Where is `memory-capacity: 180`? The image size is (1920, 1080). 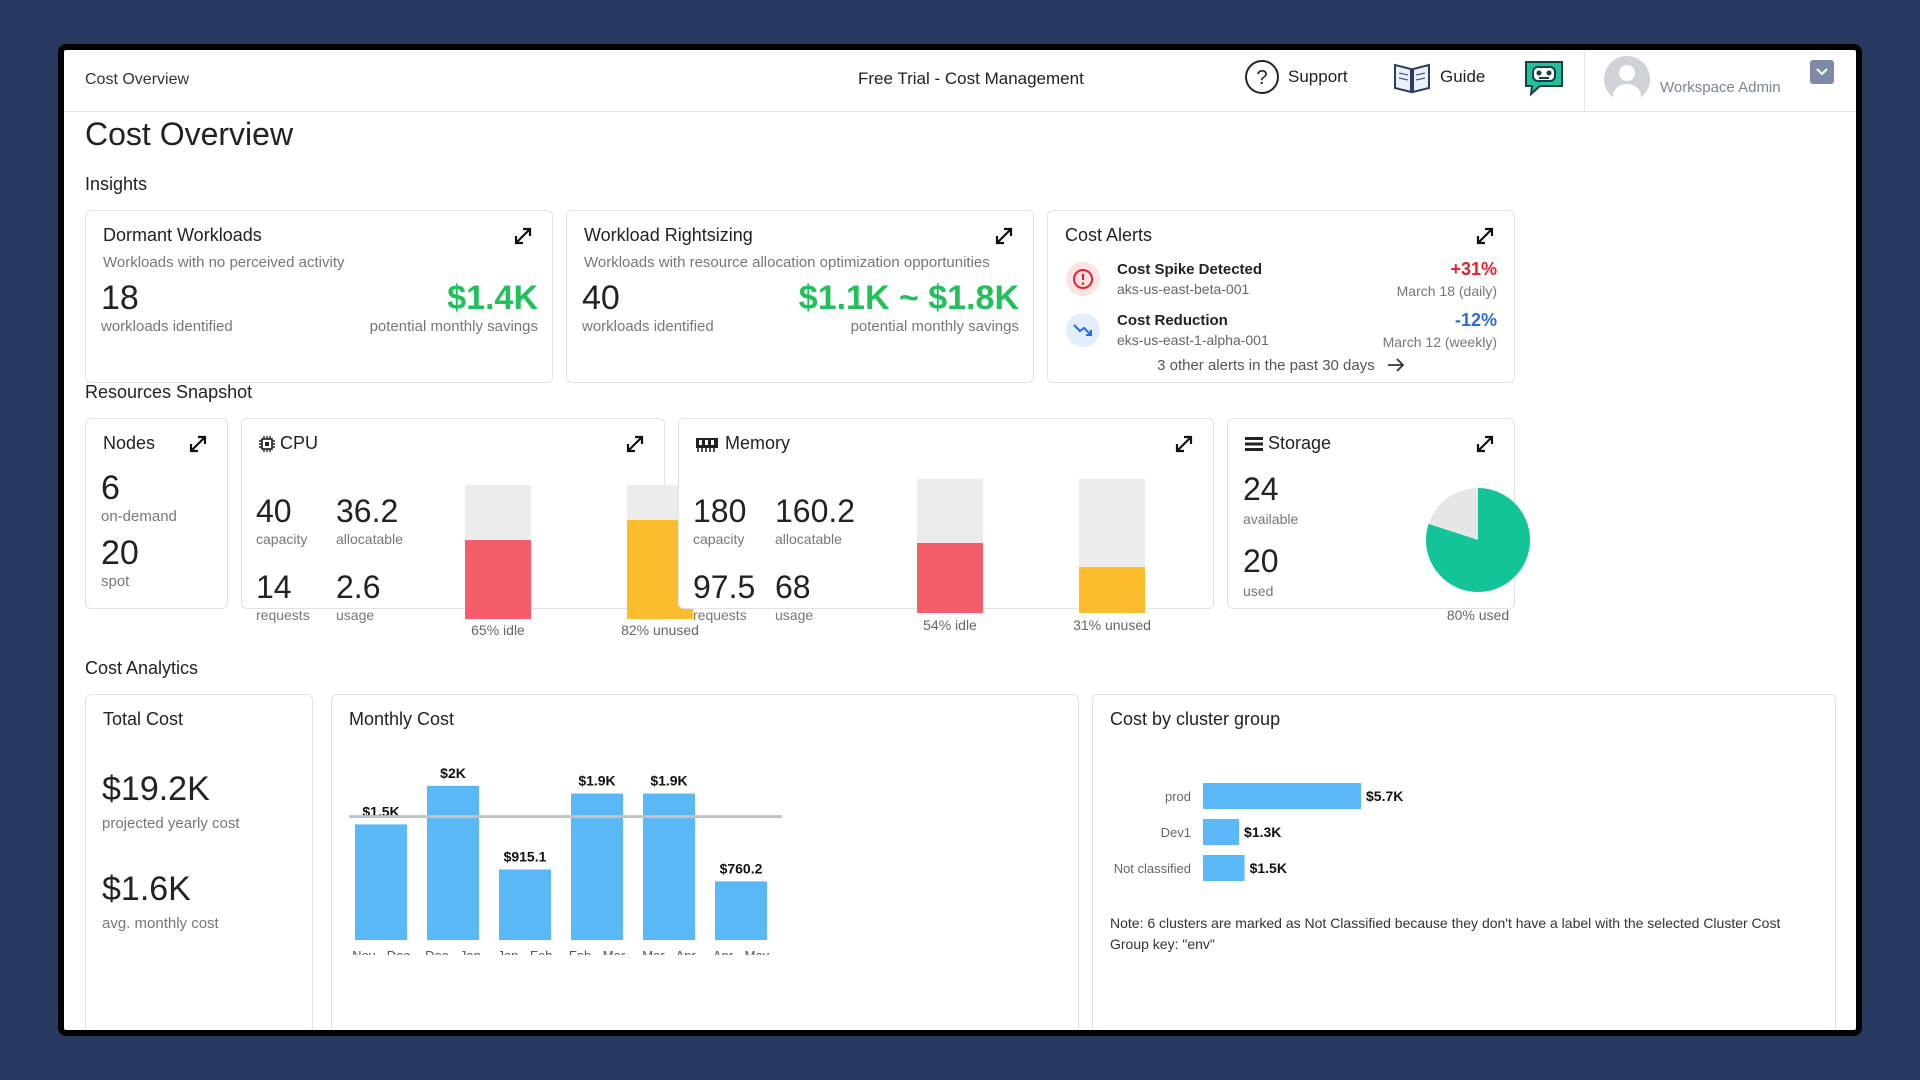 memory-capacity: 180 is located at coordinates (720, 511).